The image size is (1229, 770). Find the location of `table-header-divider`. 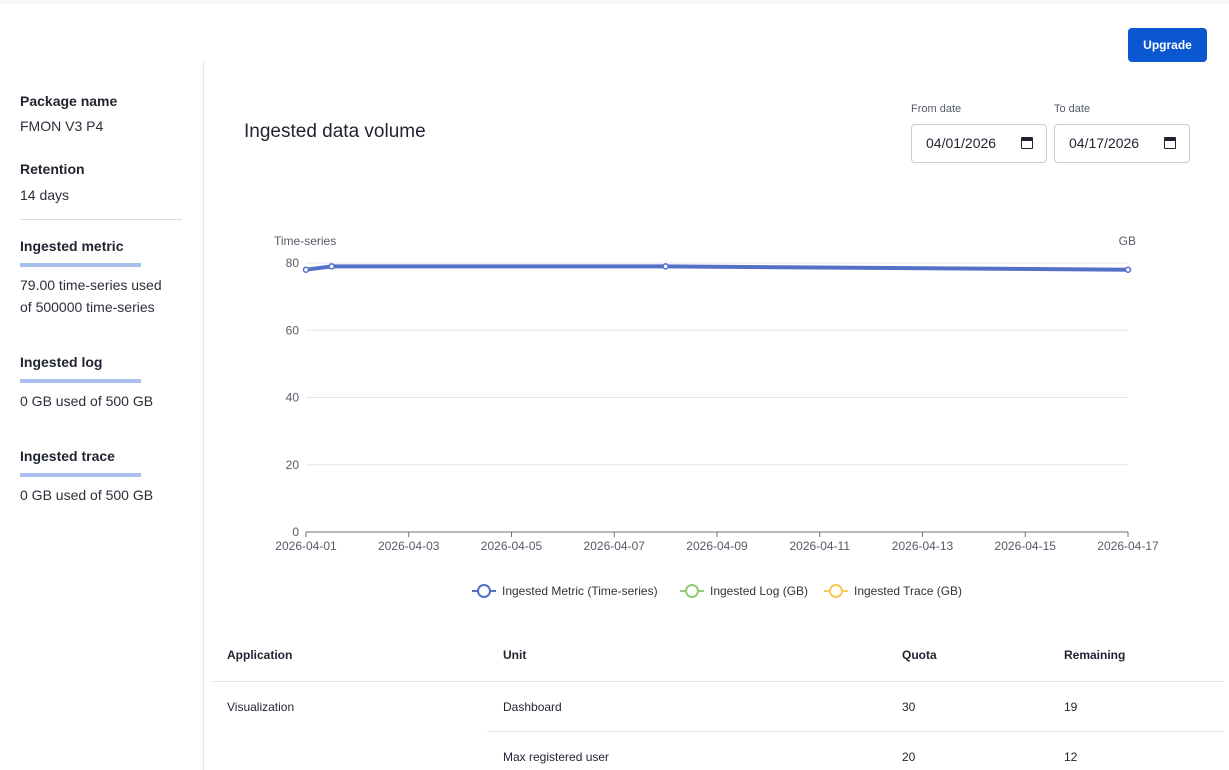

table-header-divider is located at coordinates (718, 681).